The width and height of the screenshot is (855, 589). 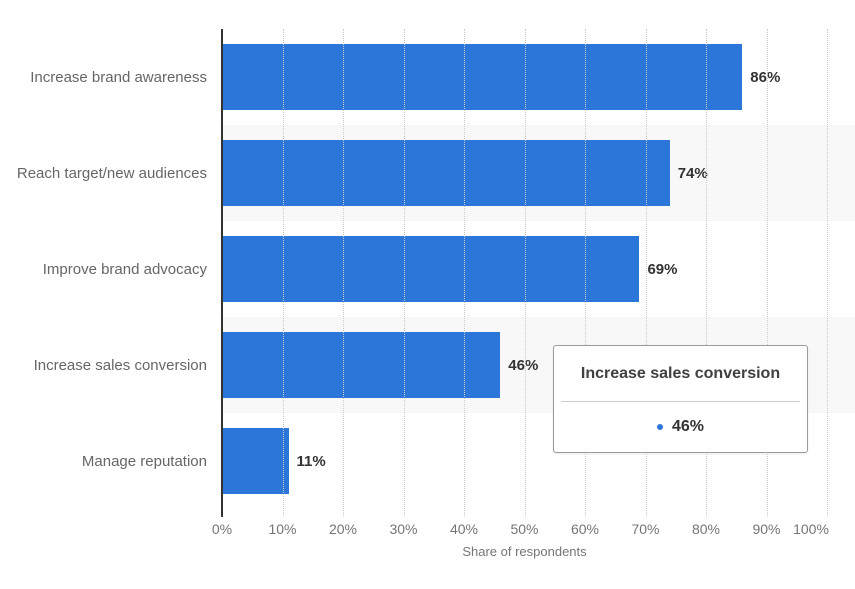 I want to click on x-tick-label: 100%, so click(x=811, y=529).